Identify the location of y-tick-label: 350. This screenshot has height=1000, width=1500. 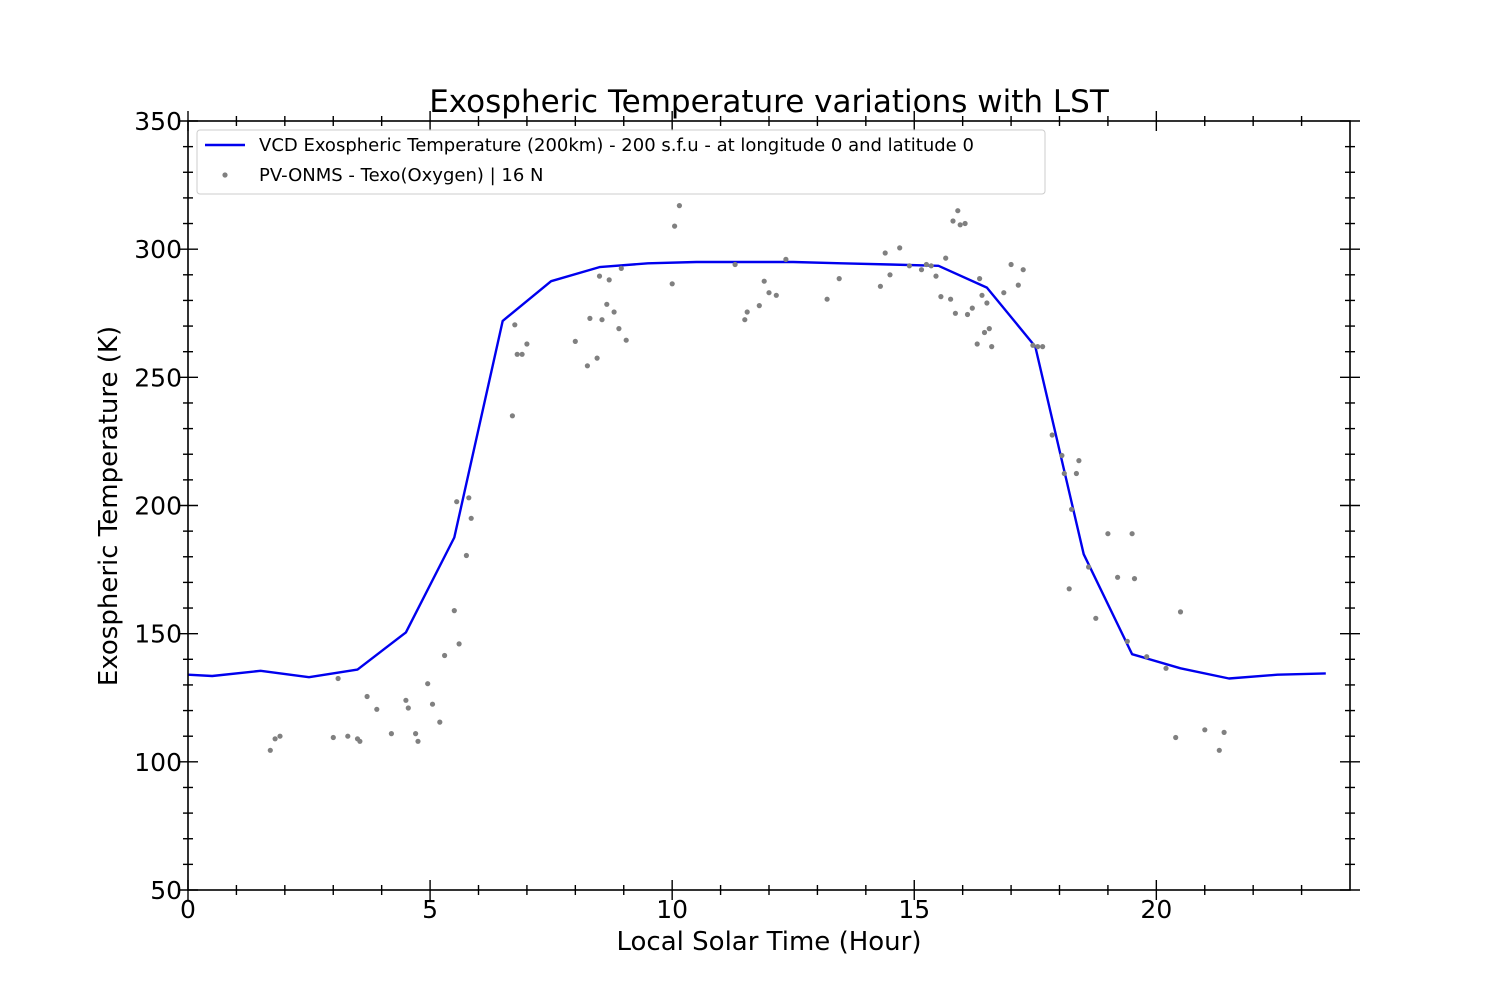
(158, 121).